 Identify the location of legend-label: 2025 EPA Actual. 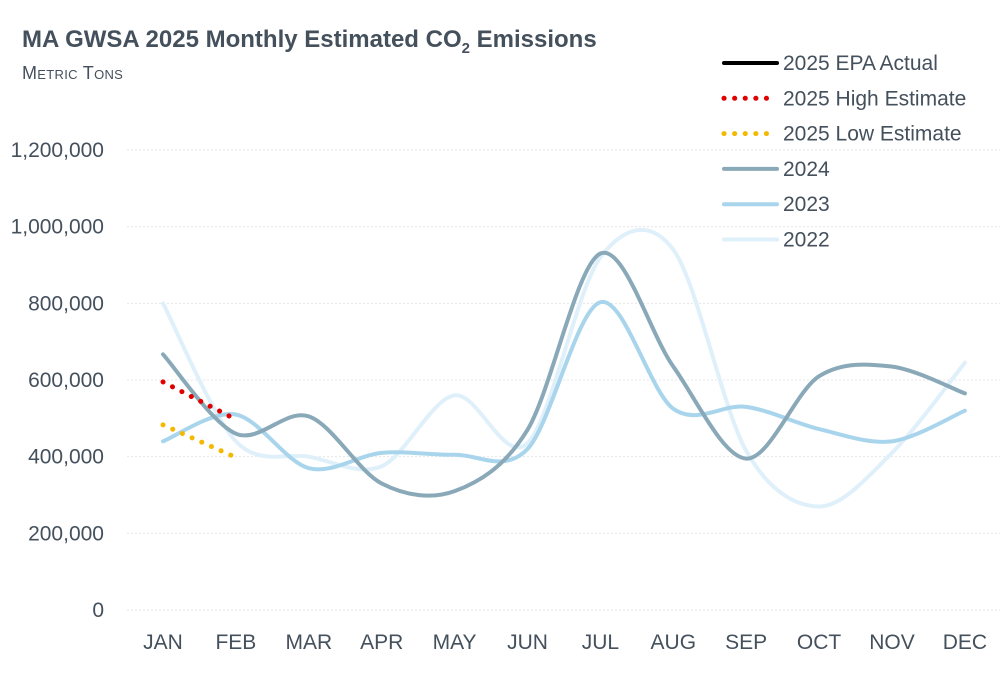
(860, 63).